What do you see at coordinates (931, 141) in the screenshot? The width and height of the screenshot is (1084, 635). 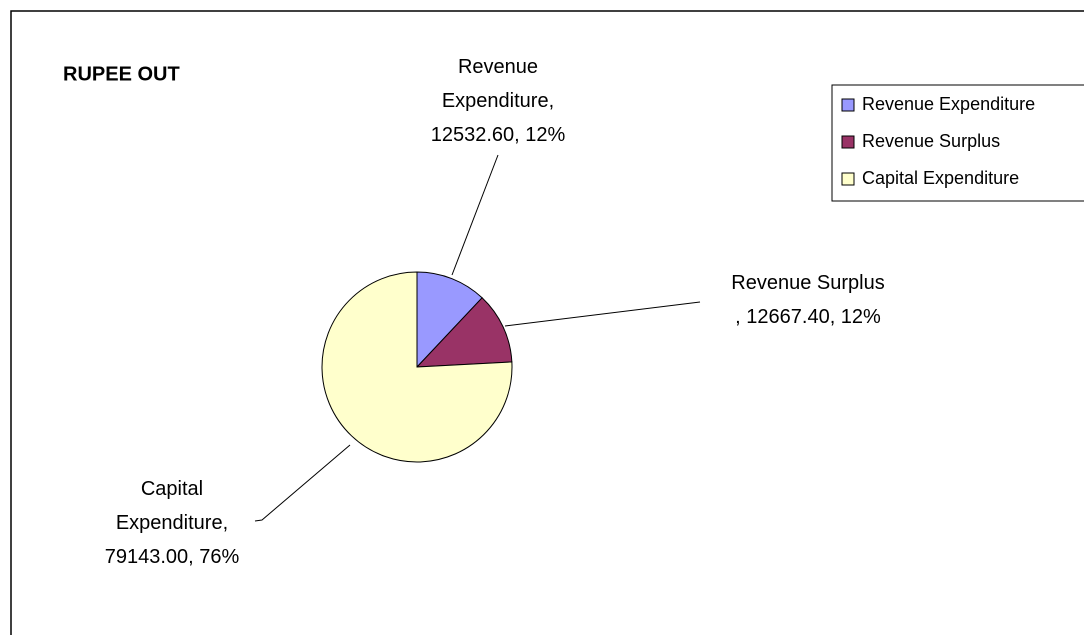 I see `legend-label: Revenue Surplus` at bounding box center [931, 141].